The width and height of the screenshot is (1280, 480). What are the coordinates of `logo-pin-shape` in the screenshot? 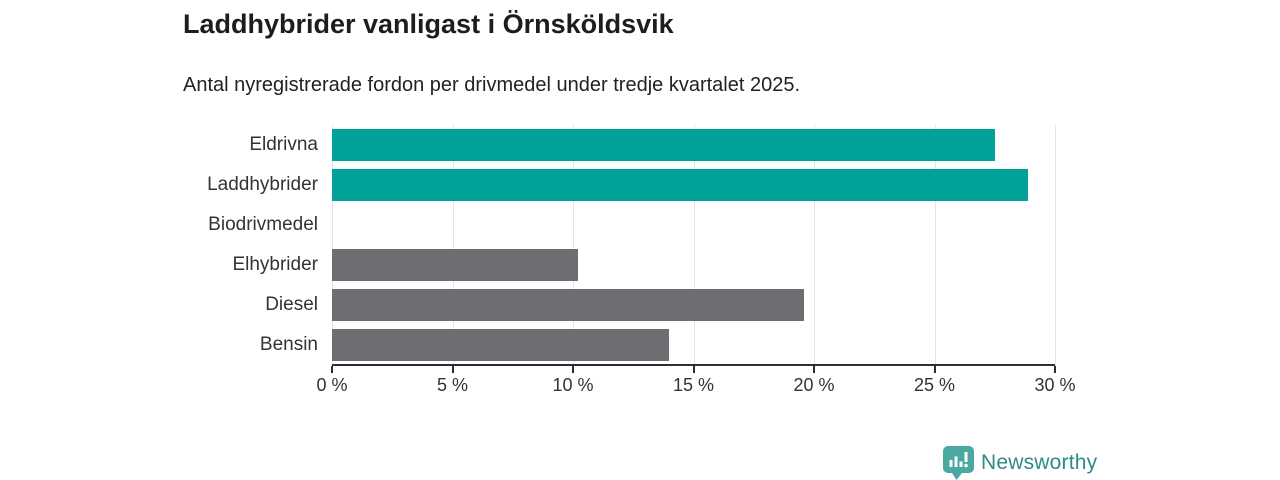 It's located at (958, 463).